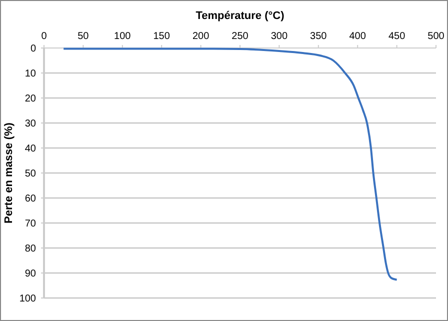 The width and height of the screenshot is (448, 321). Describe the element at coordinates (279, 36) in the screenshot. I see `x-tick-label: 300` at that location.